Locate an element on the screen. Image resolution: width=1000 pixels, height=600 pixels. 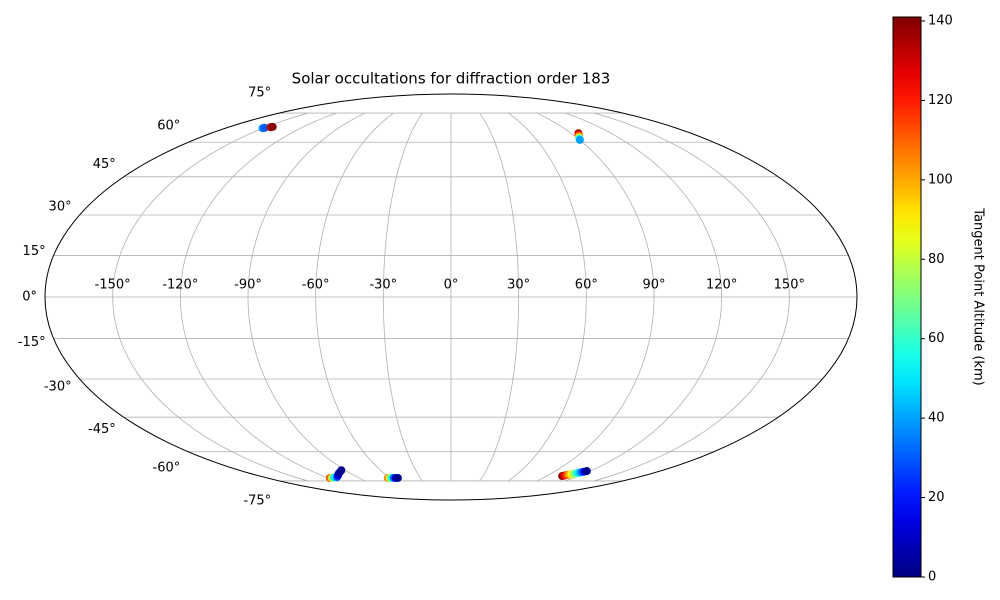
colorbar is located at coordinates (907, 297).